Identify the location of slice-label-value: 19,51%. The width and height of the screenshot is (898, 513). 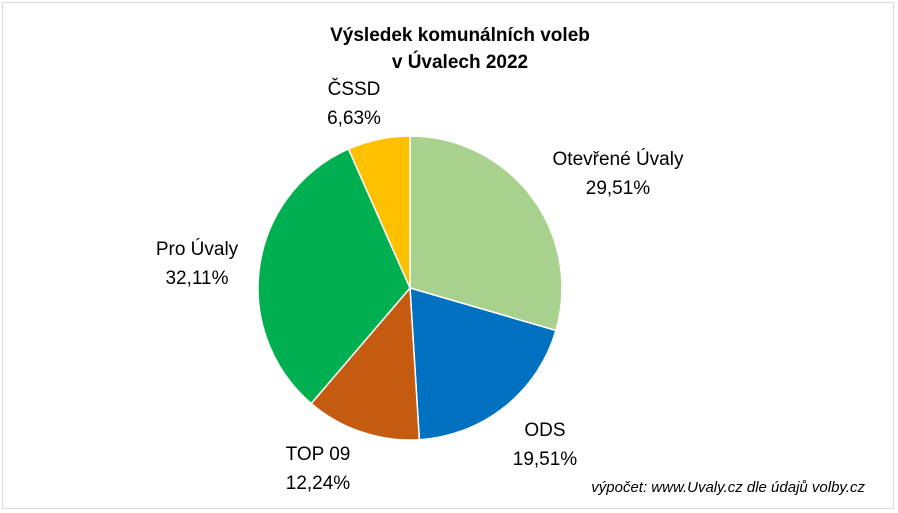
(545, 459).